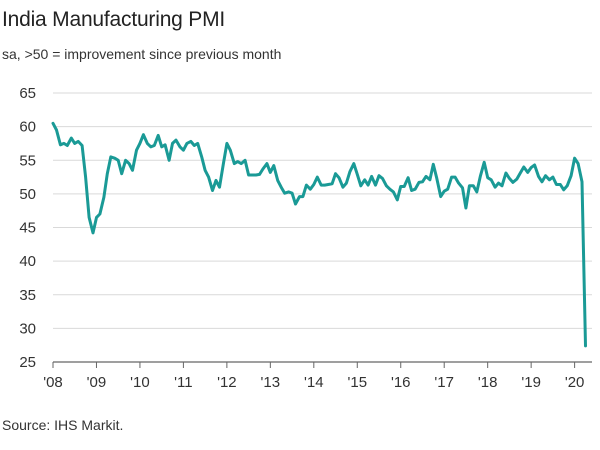  What do you see at coordinates (271, 382) in the screenshot?
I see `x-tick-label: '13` at bounding box center [271, 382].